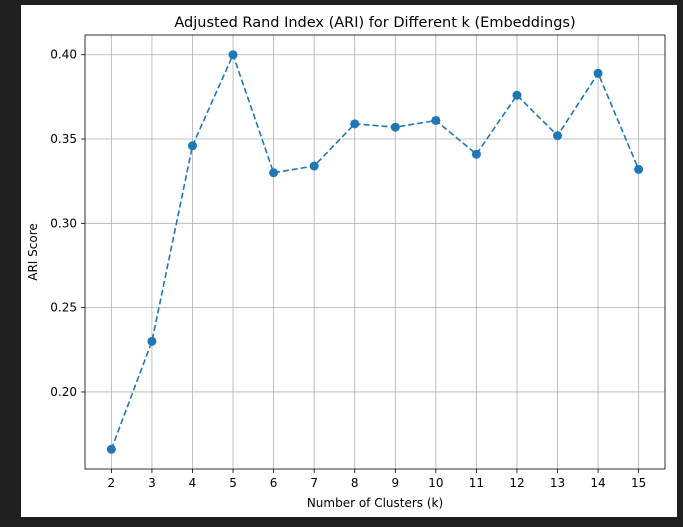  I want to click on data-point-k3, so click(152, 341).